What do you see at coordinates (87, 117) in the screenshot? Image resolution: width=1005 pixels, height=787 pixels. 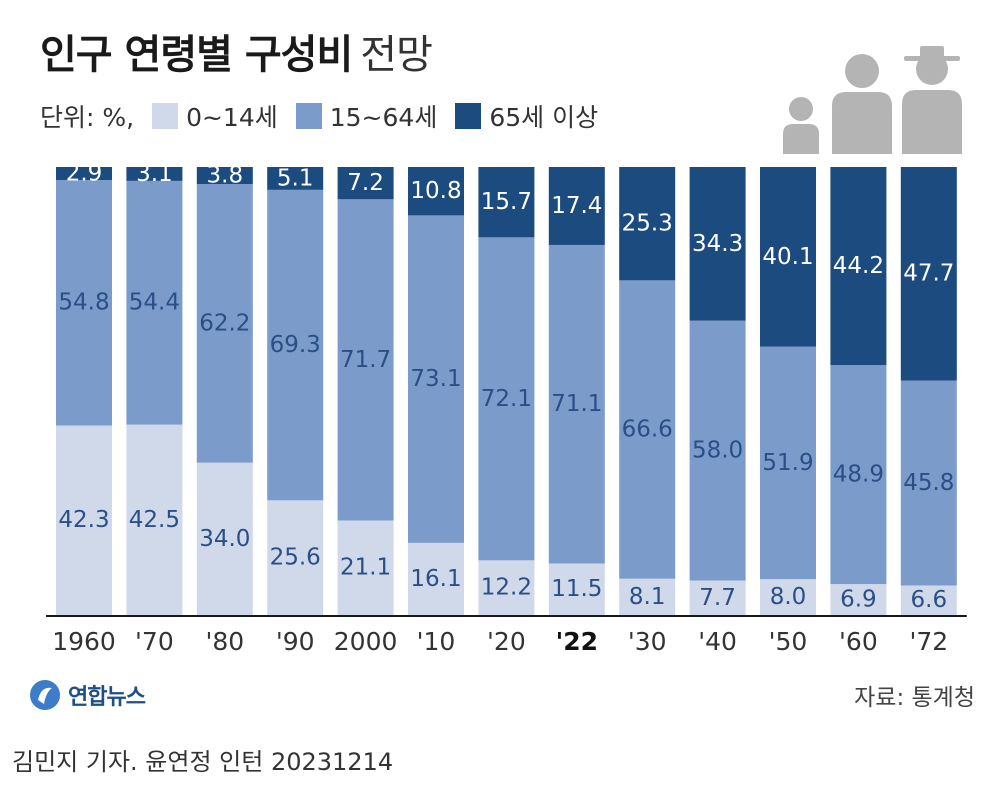 I see `unit-label: 단위: %,` at bounding box center [87, 117].